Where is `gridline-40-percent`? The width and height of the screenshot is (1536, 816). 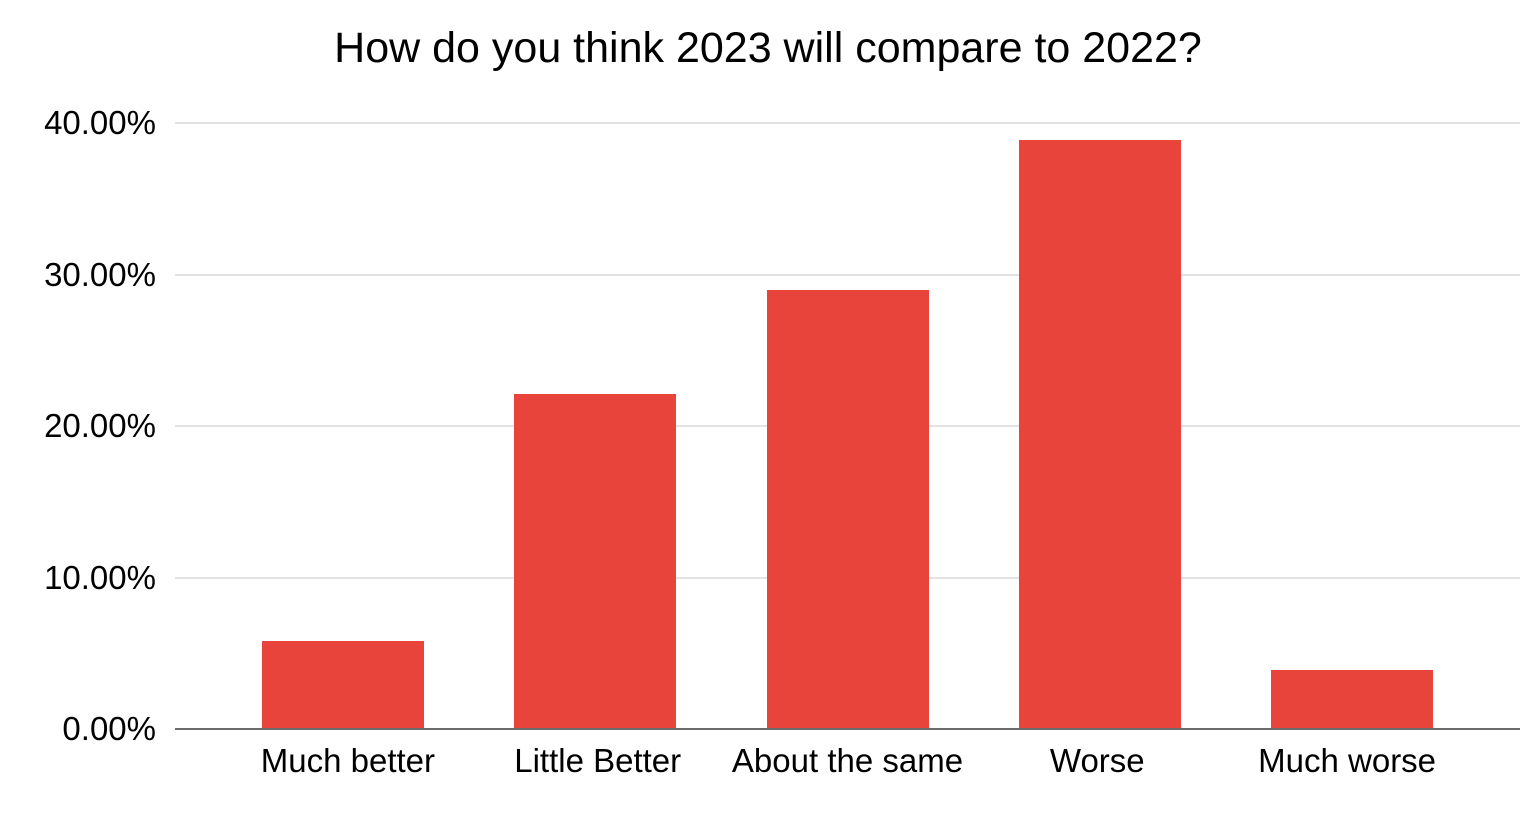 gridline-40-percent is located at coordinates (847, 123).